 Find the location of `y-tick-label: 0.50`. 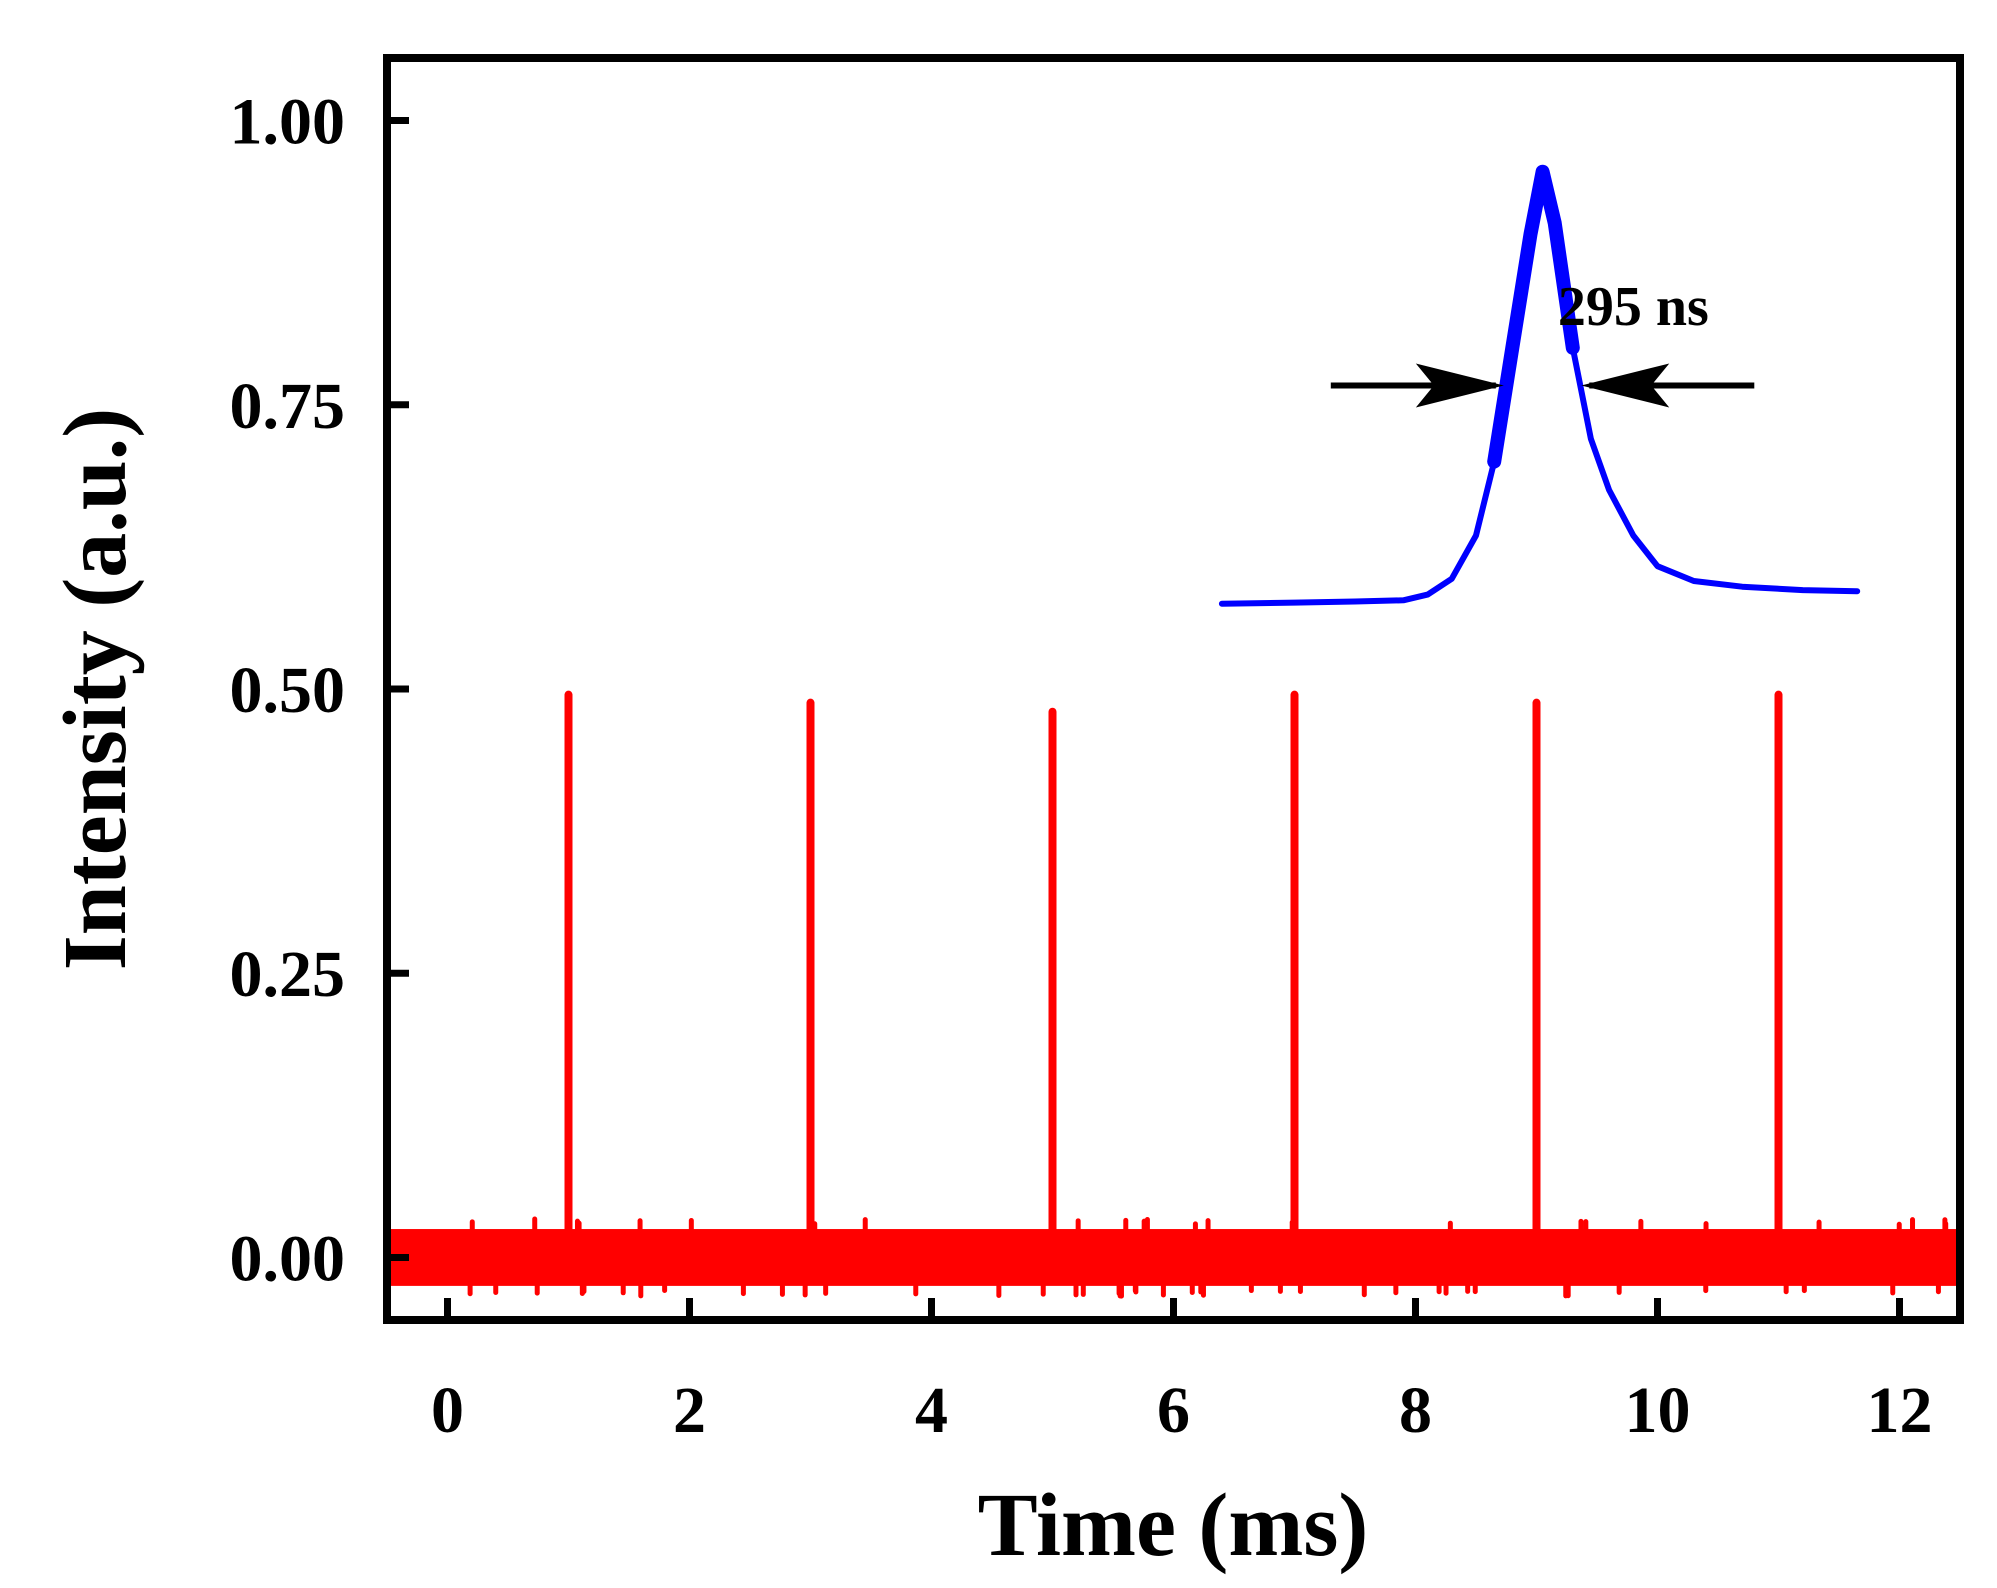

y-tick-label: 0.50 is located at coordinates (288, 690).